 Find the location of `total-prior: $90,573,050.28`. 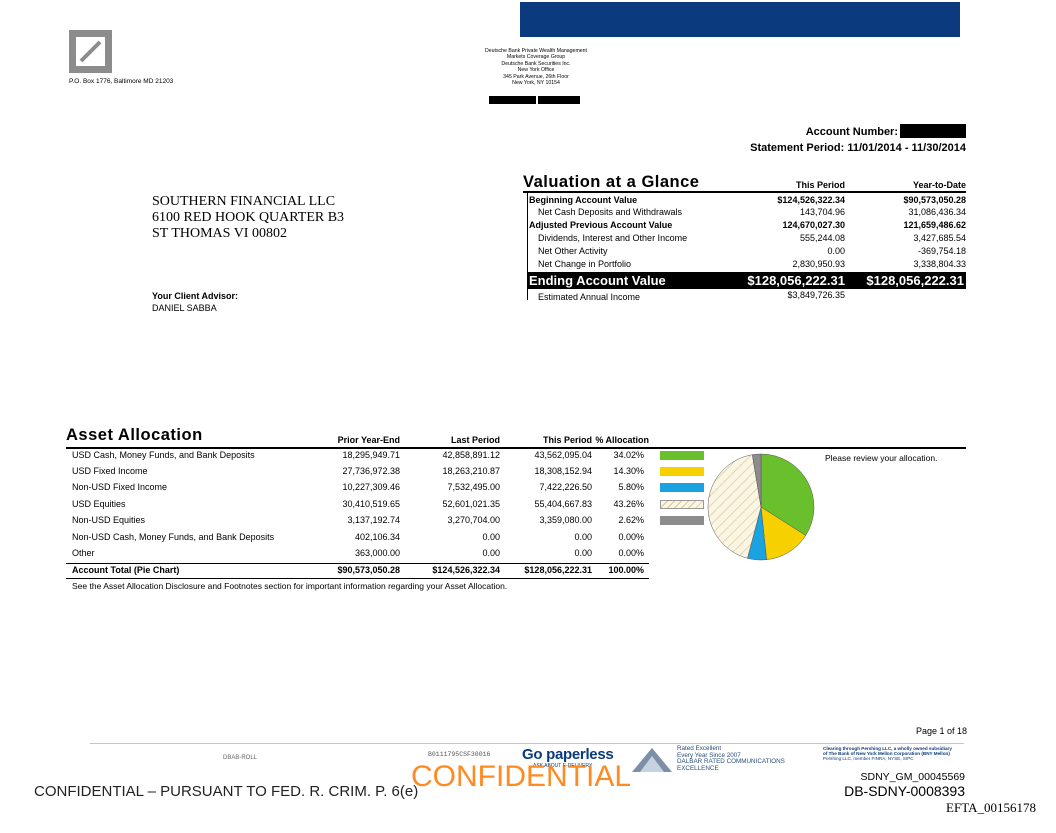

total-prior: $90,573,050.28 is located at coordinates (368, 570).